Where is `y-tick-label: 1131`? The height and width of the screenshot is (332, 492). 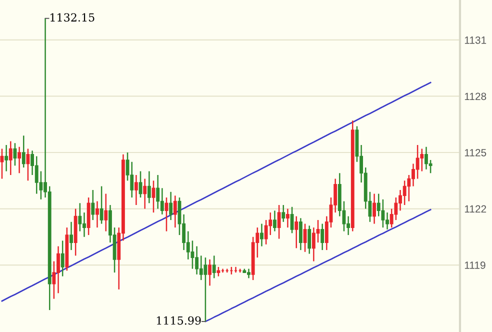
y-tick-label: 1131 is located at coordinates (475, 40).